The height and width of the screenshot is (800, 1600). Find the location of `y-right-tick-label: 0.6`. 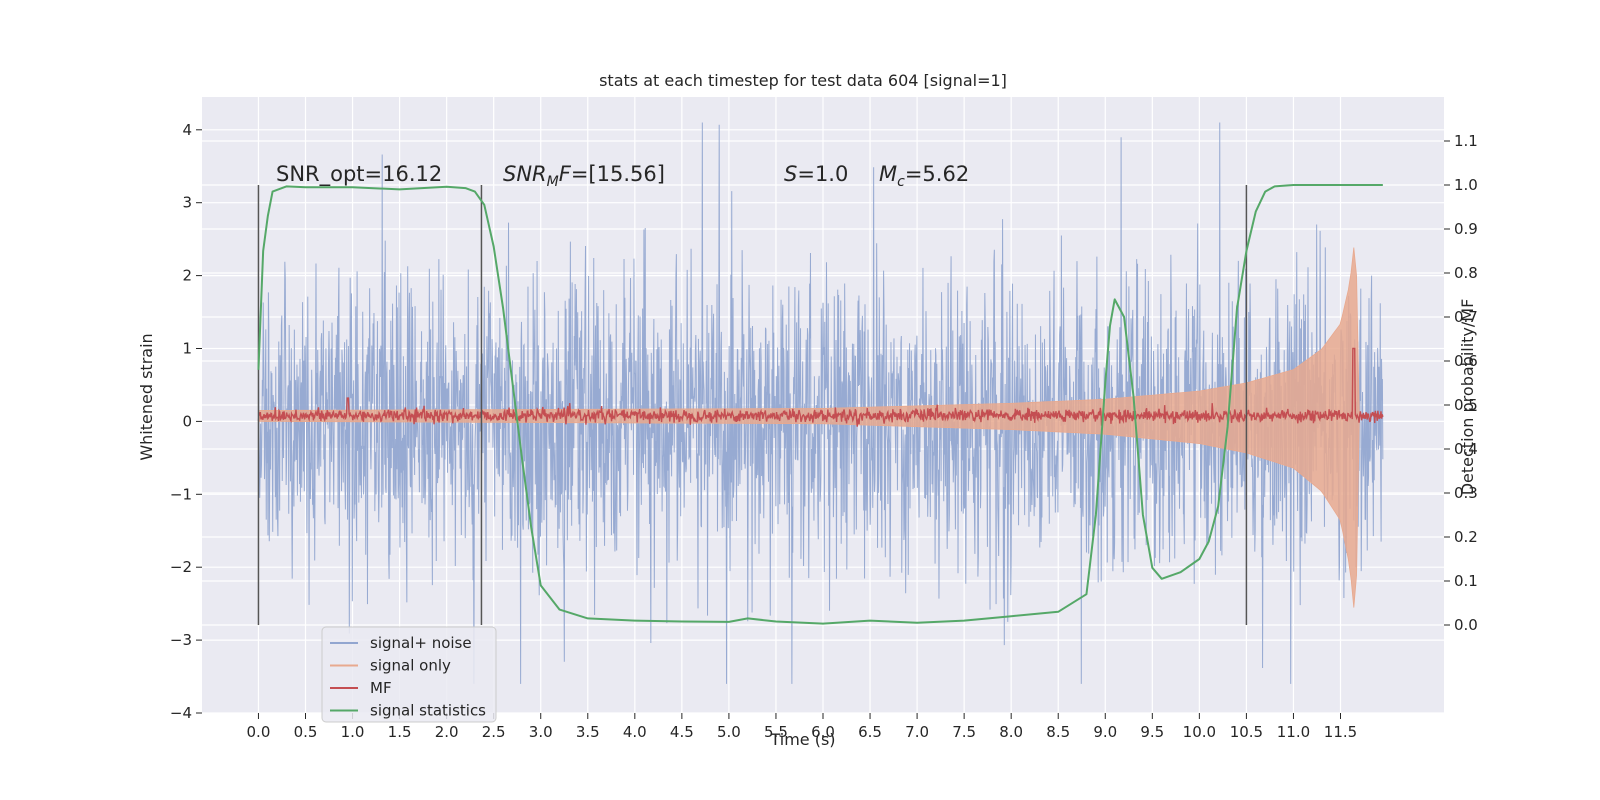

y-right-tick-label: 0.6 is located at coordinates (1466, 361).